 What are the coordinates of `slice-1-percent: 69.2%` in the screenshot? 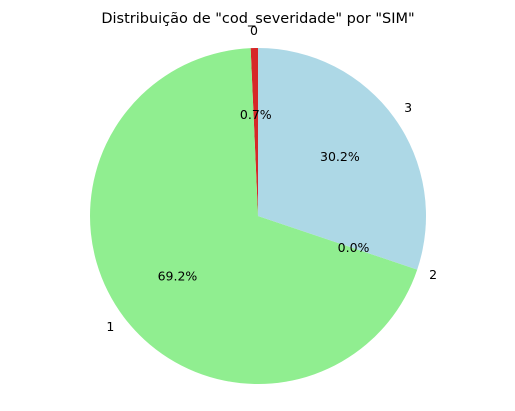 It's located at (178, 276).